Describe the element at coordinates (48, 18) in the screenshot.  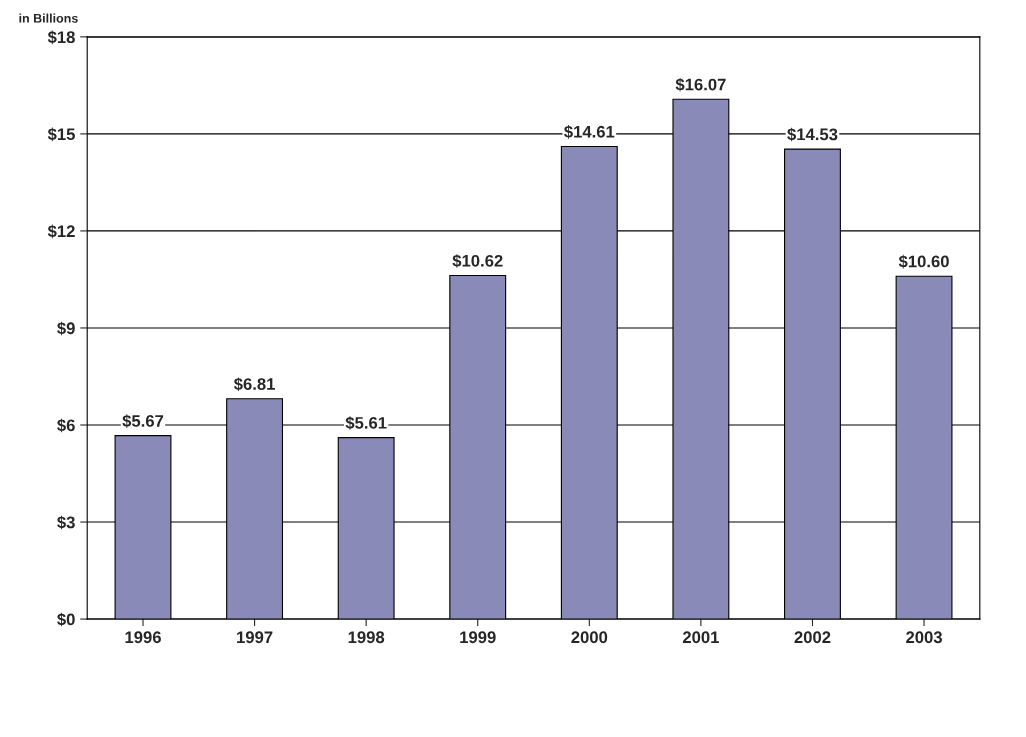
I see `y-axis-title: in Billions` at that location.